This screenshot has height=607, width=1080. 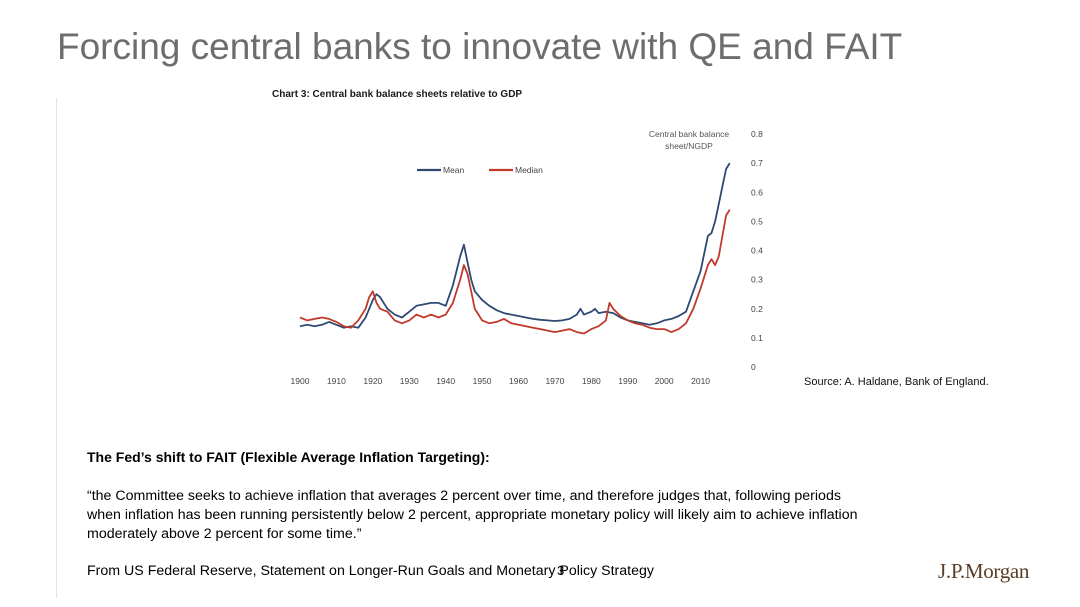 What do you see at coordinates (336, 381) in the screenshot?
I see `x-tick-label: 1910` at bounding box center [336, 381].